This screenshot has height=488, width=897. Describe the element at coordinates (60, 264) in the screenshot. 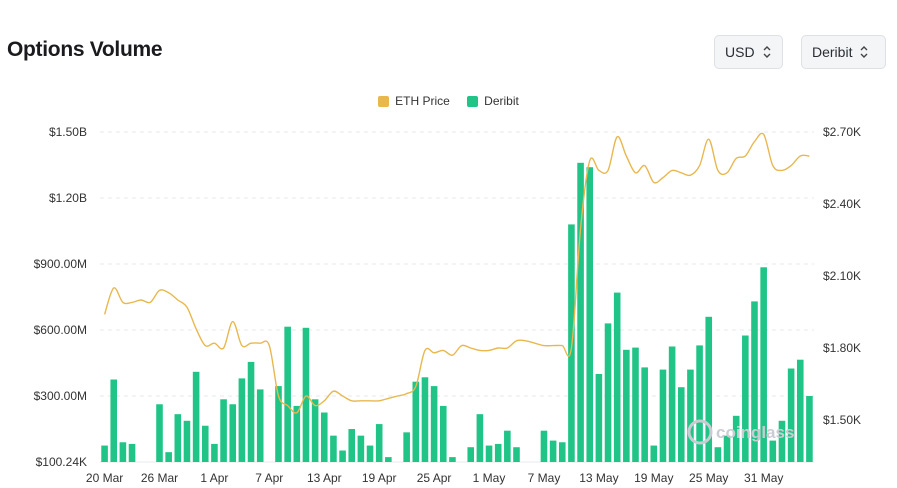

I see `left-axis-tick-label: $900.00M` at that location.